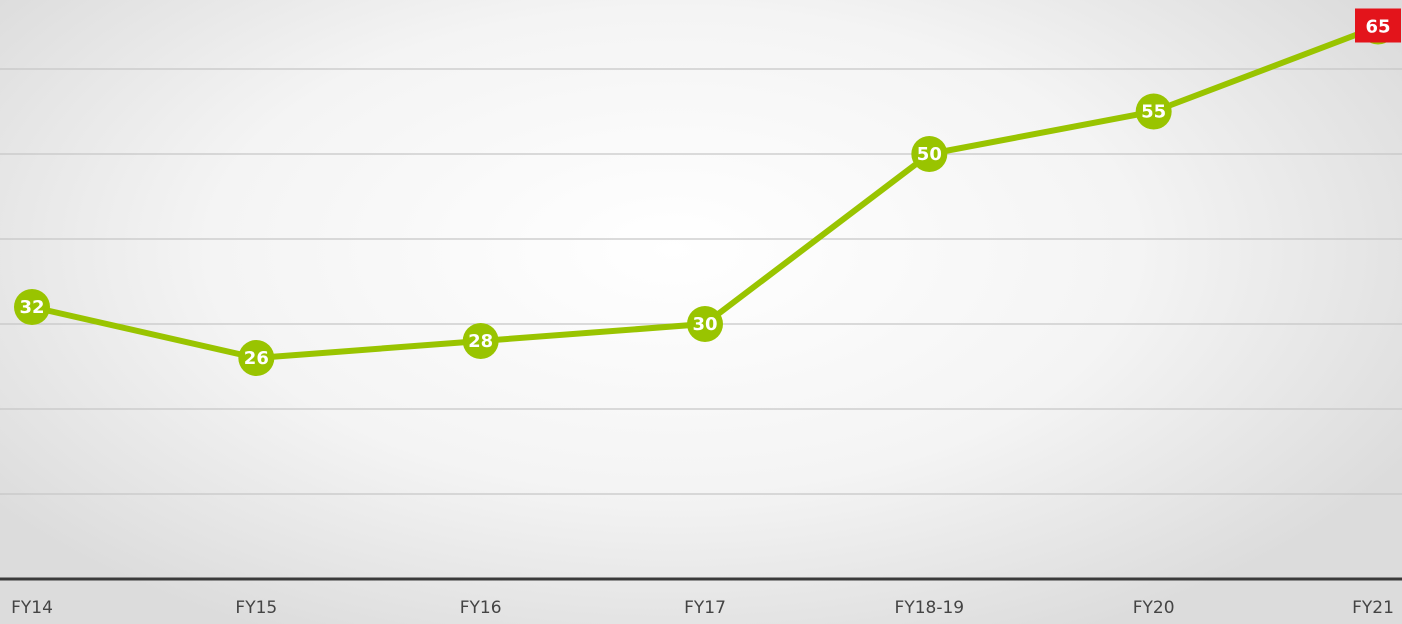  What do you see at coordinates (481, 608) in the screenshot?
I see `x-tick-label: FY16` at bounding box center [481, 608].